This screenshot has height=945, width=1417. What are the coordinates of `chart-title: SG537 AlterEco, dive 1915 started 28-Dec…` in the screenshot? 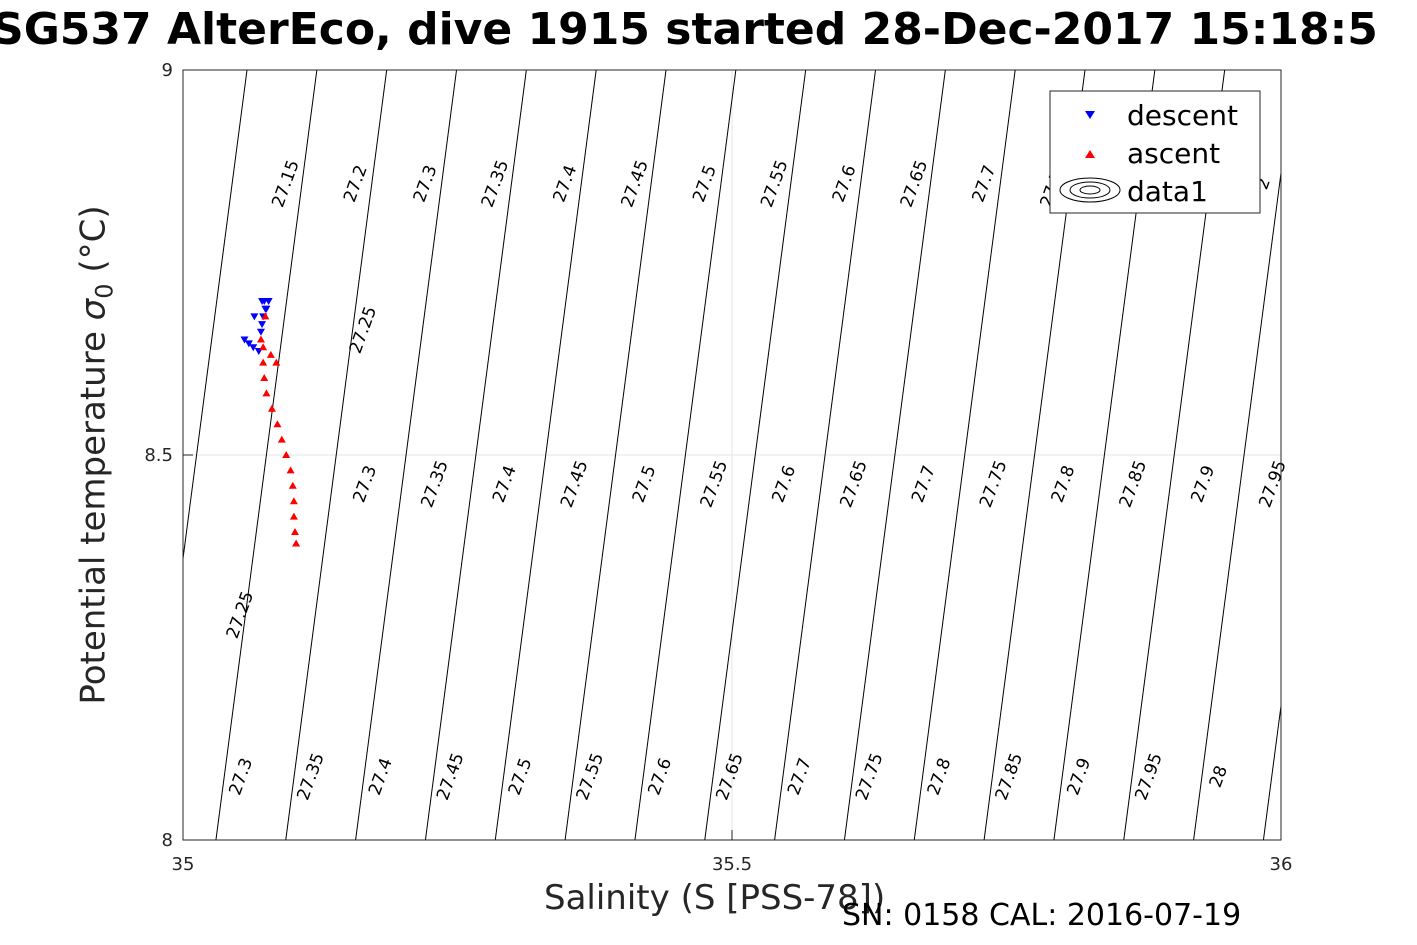 It's located at (689, 29).